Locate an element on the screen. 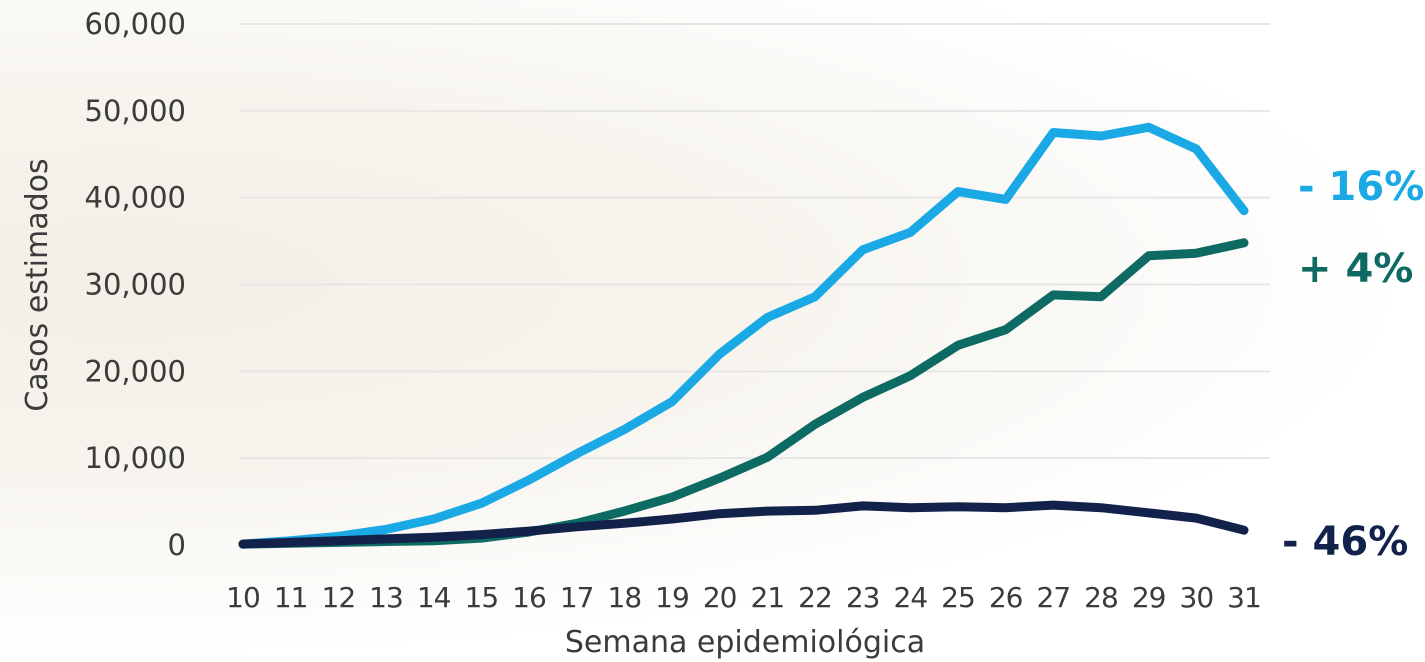  y-tick-label: 40,000 is located at coordinates (135, 198).